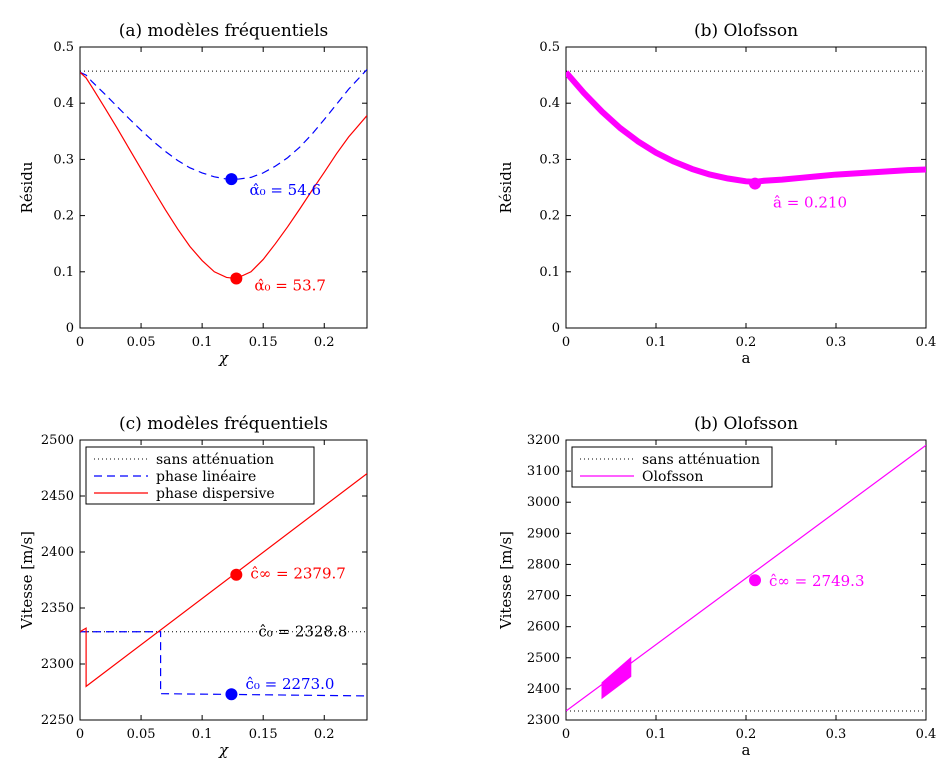  What do you see at coordinates (543, 627) in the screenshot?
I see `y-tick-label: 2600` at bounding box center [543, 627].